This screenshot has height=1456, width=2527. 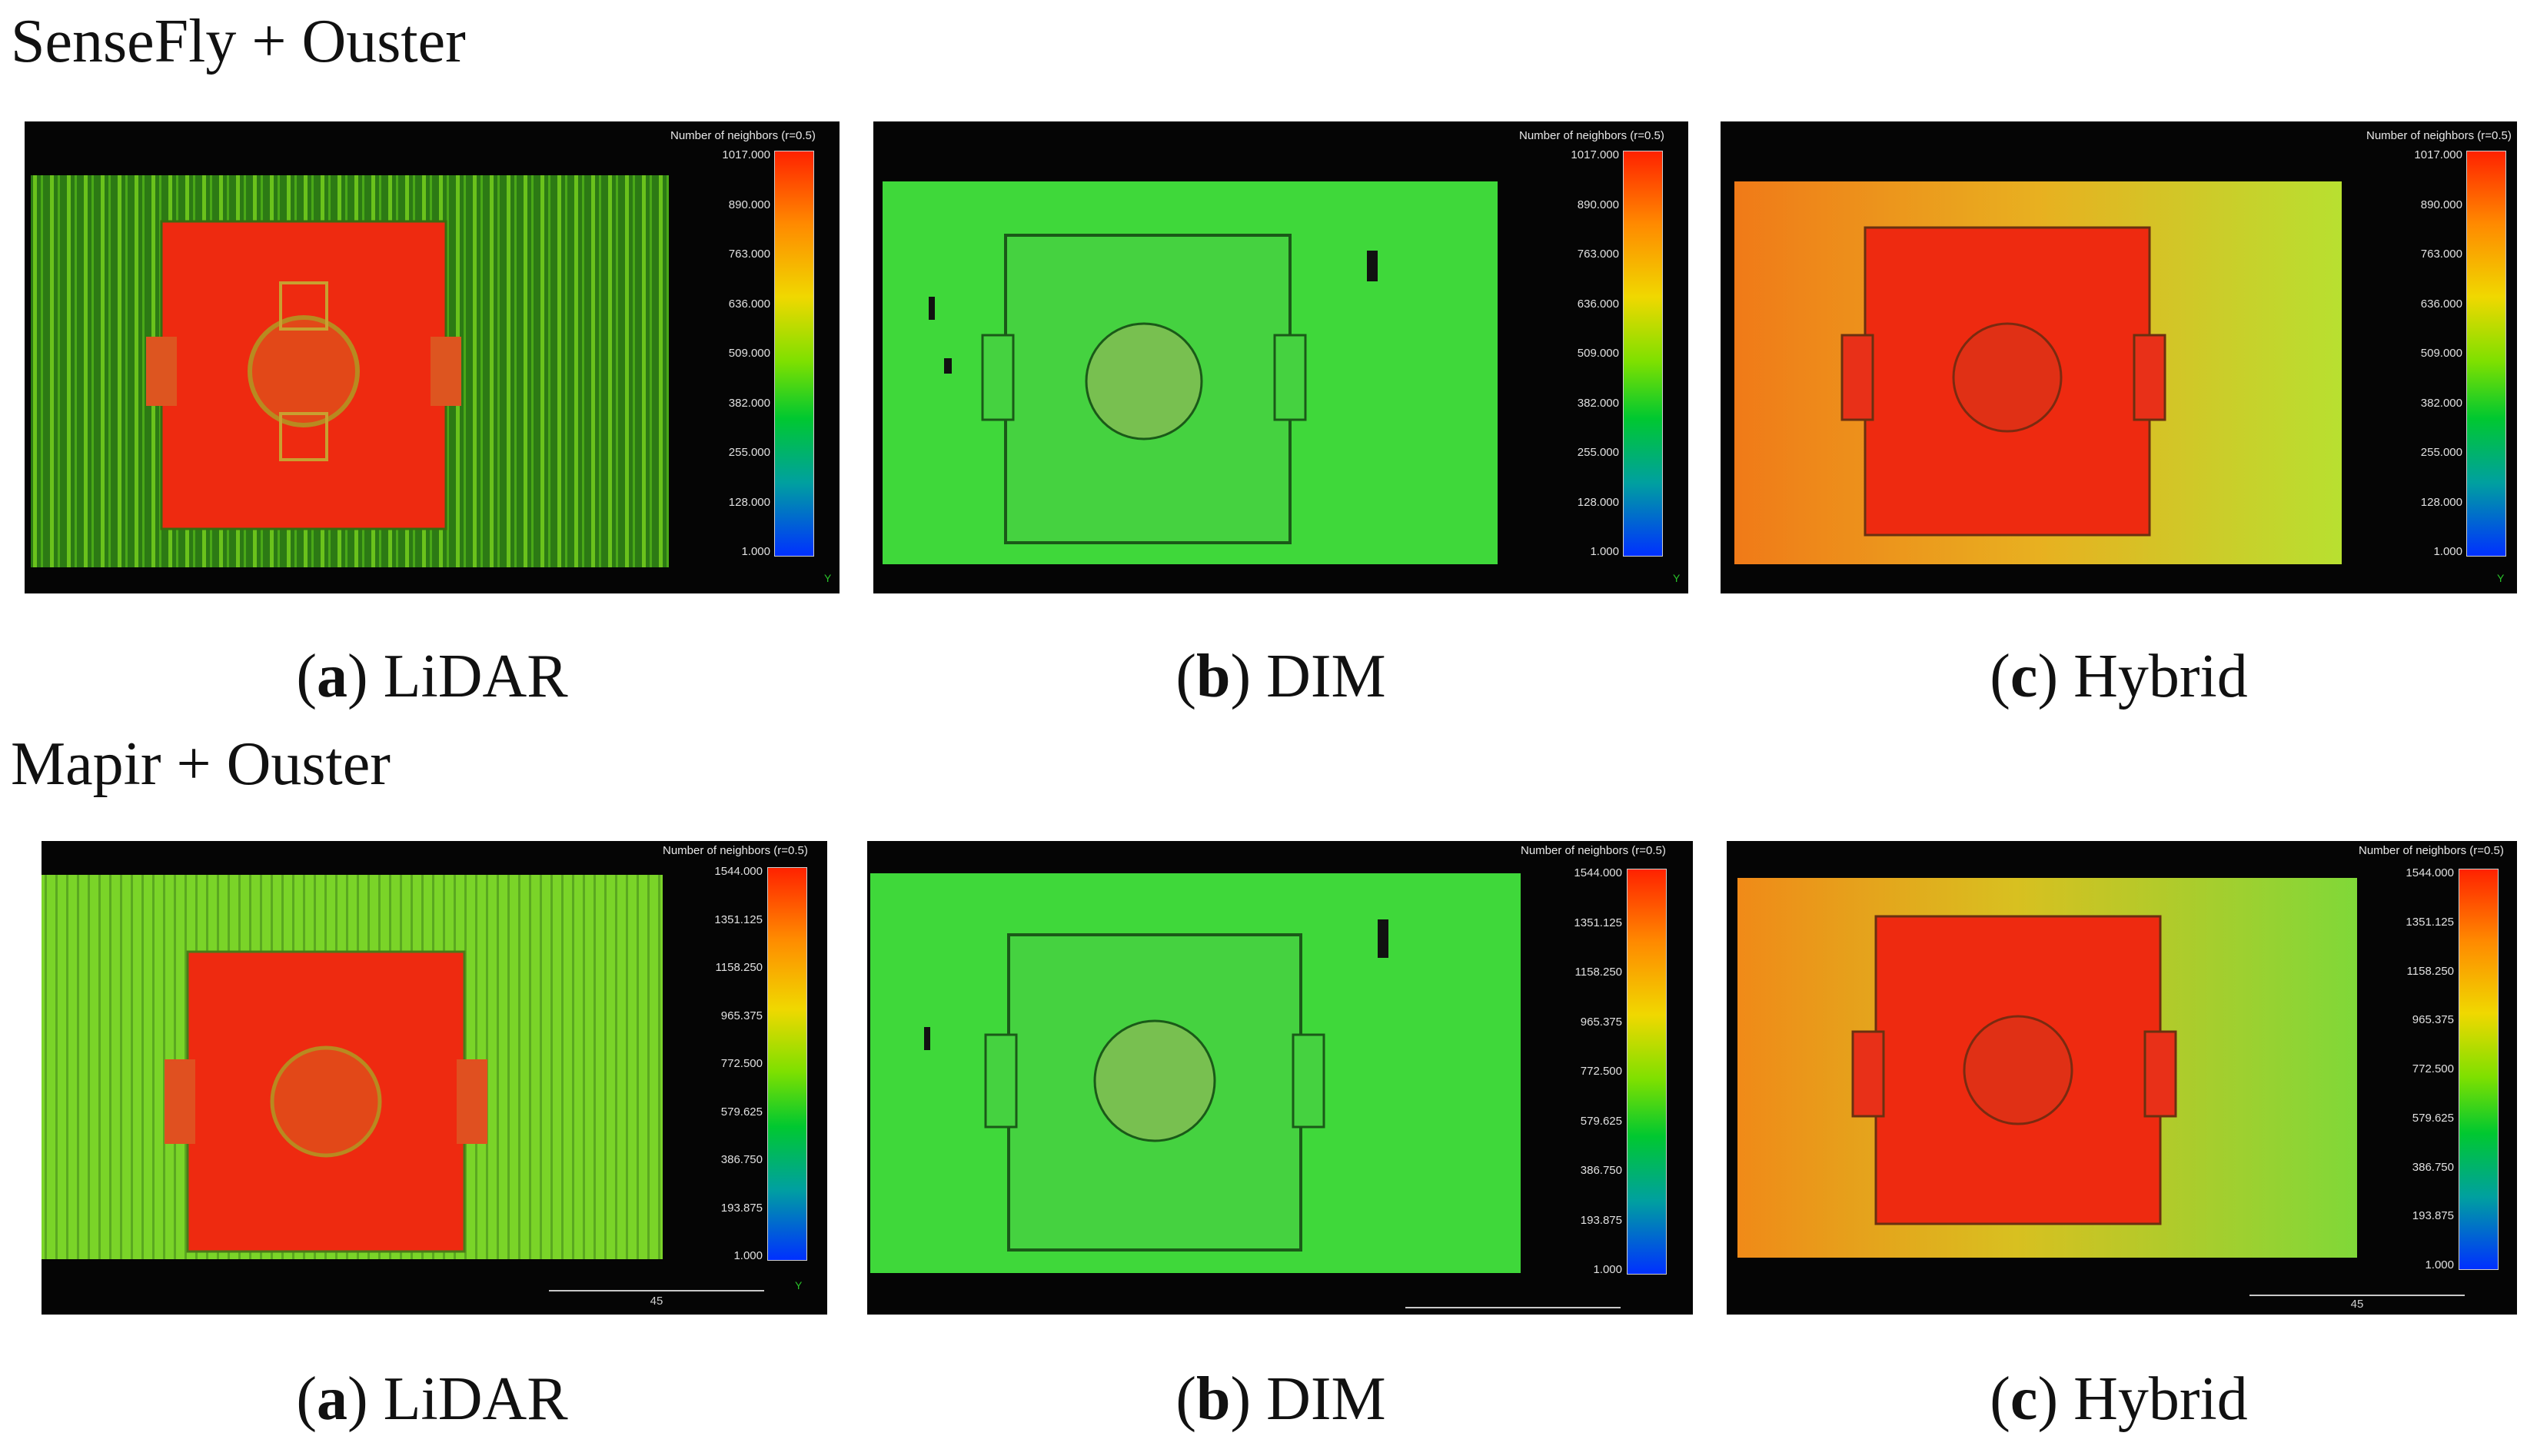 What do you see at coordinates (201, 764) in the screenshot?
I see `group-title-mapir: Mapir + Ouster` at bounding box center [201, 764].